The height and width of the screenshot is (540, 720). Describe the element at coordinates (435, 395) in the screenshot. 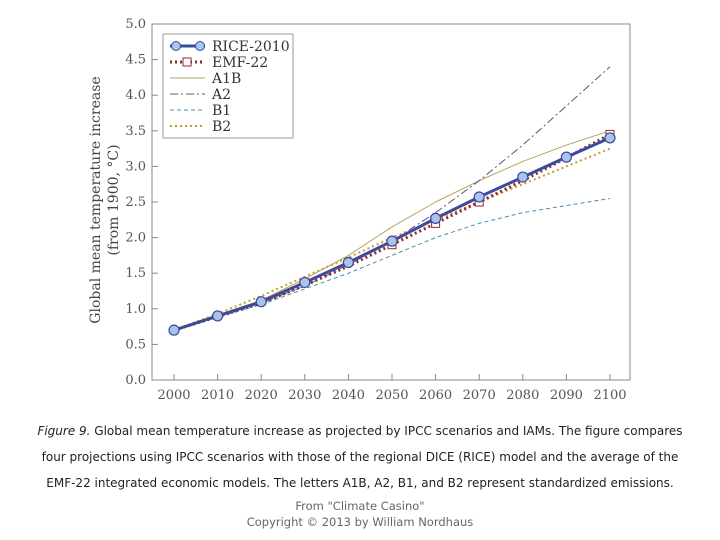

I see `x-tick-label: 2060` at that location.